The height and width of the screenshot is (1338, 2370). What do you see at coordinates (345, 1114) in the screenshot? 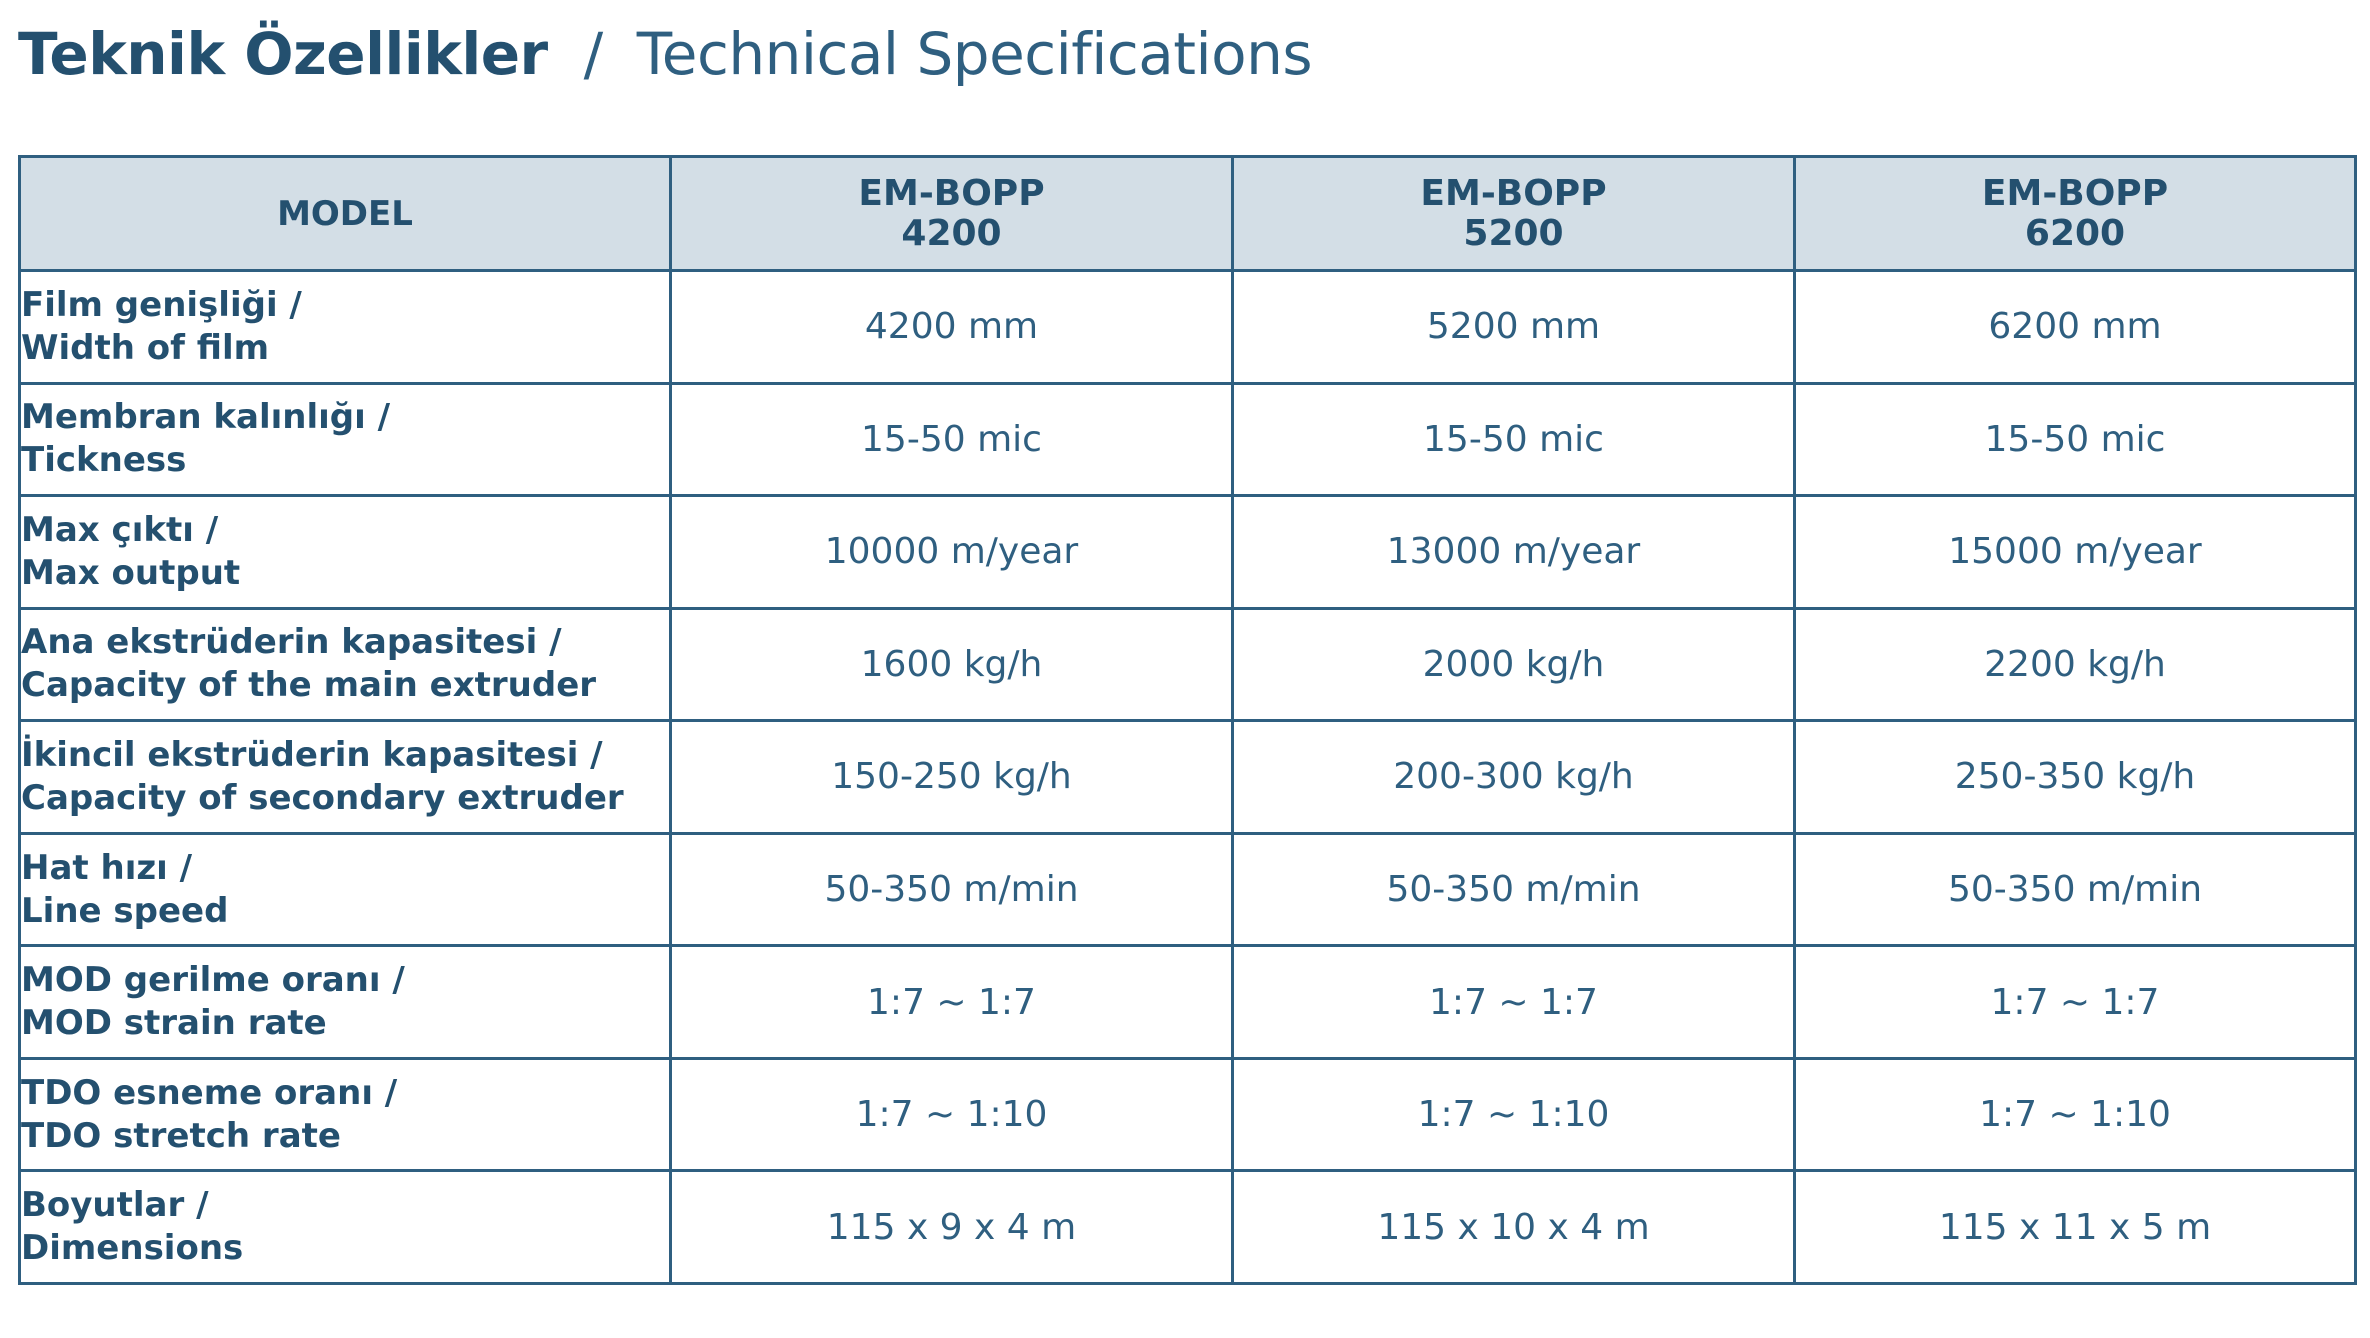
I see `row-label: TDO esneme oranı / TDO stretch rate` at bounding box center [345, 1114].